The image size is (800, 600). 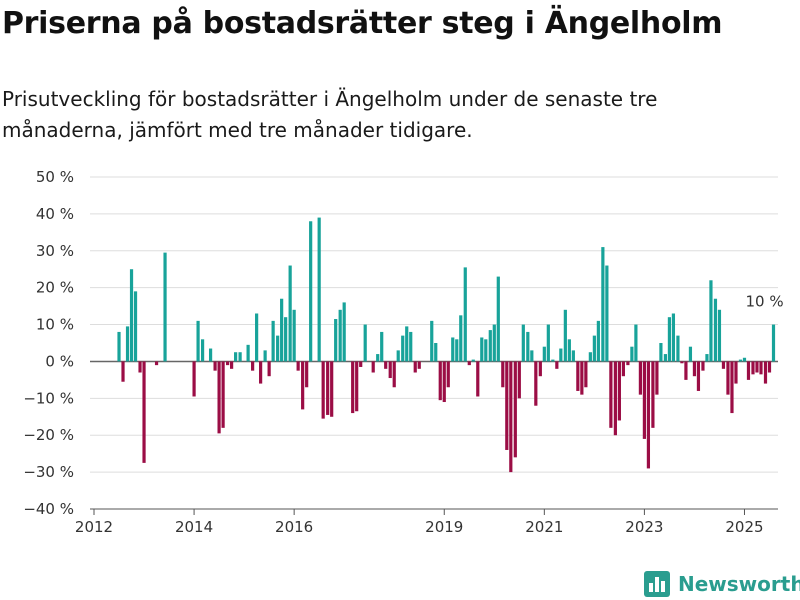 I want to click on newsworthy-logo: Newsworthy, so click(x=722, y=584).